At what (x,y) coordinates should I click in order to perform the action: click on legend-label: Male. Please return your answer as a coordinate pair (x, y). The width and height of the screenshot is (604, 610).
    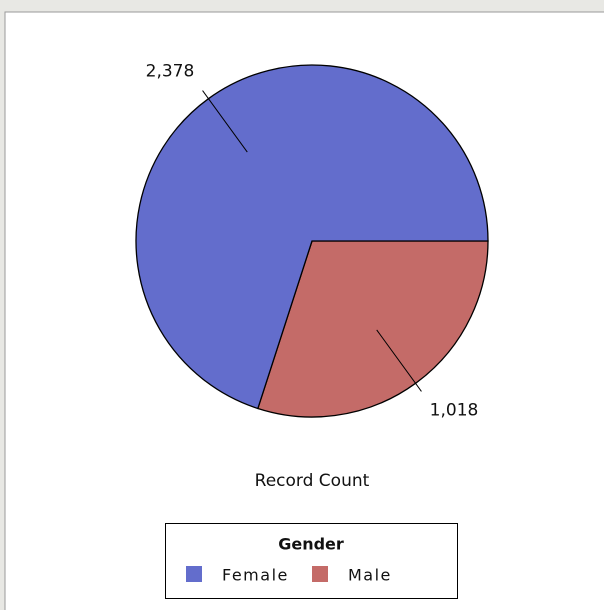
    Looking at the image, I should click on (370, 575).